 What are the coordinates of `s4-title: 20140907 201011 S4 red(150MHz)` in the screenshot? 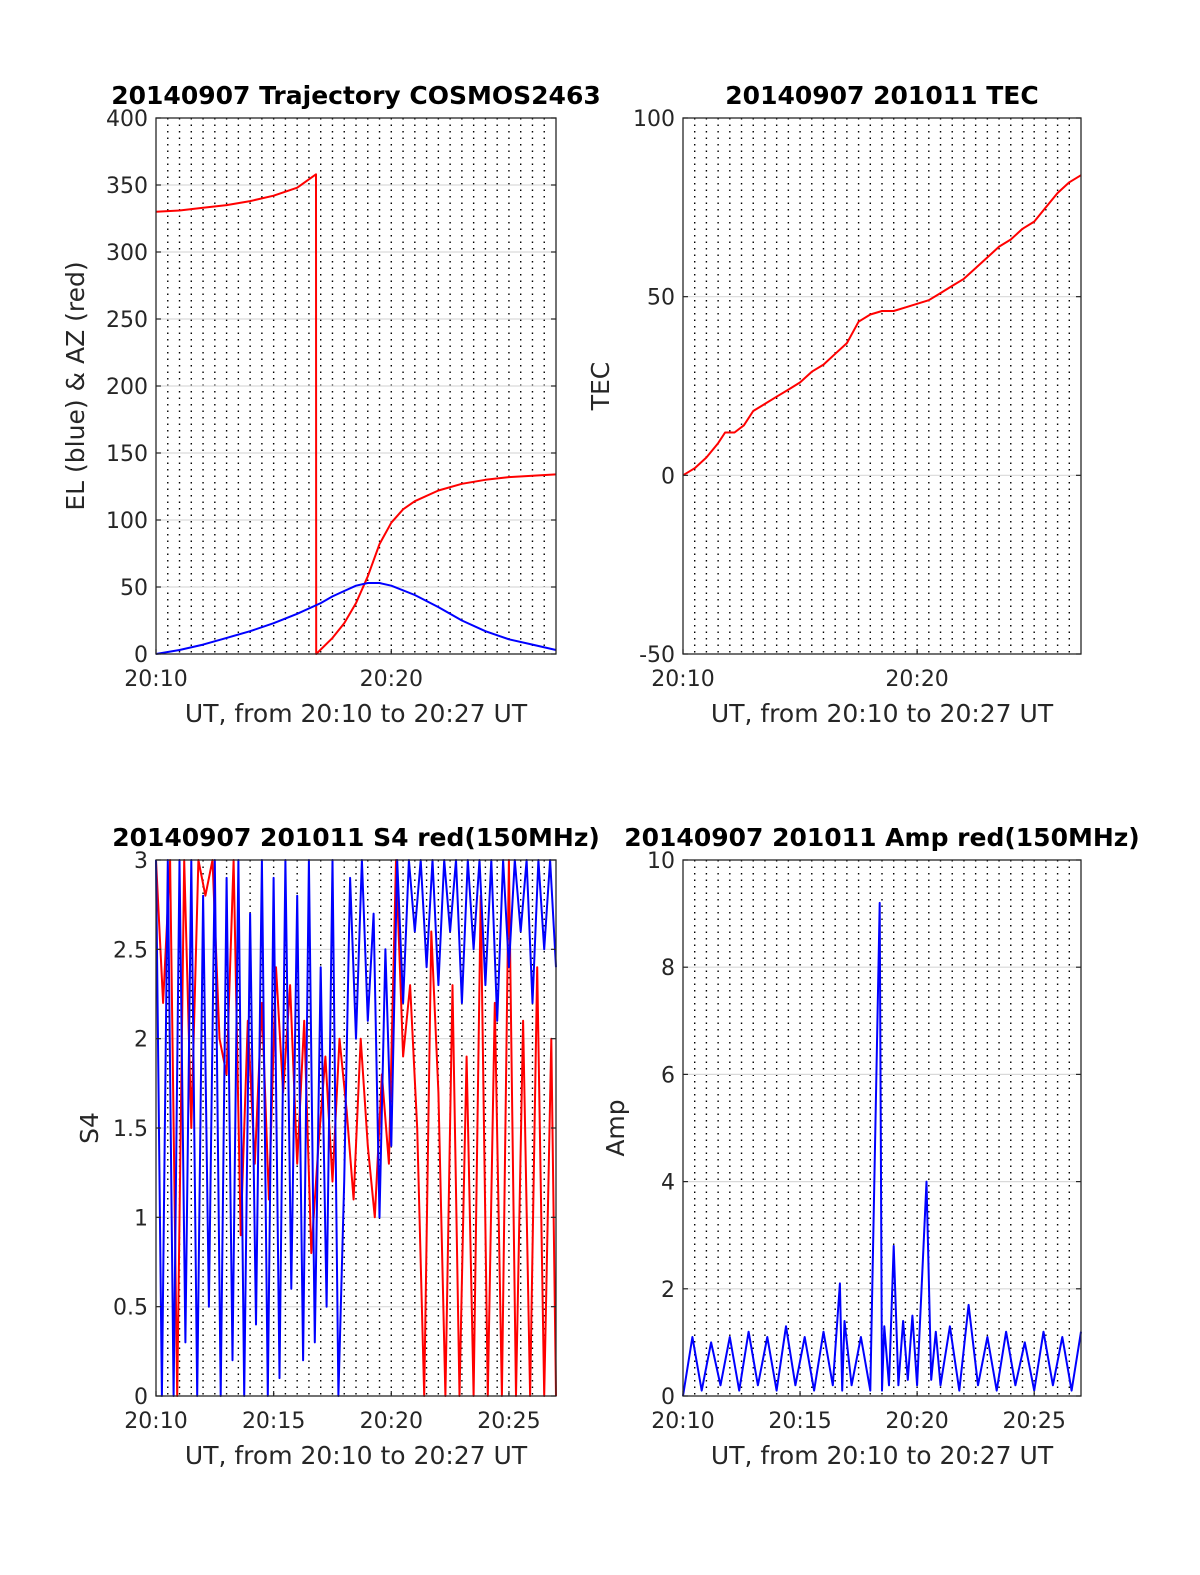 It's located at (356, 837).